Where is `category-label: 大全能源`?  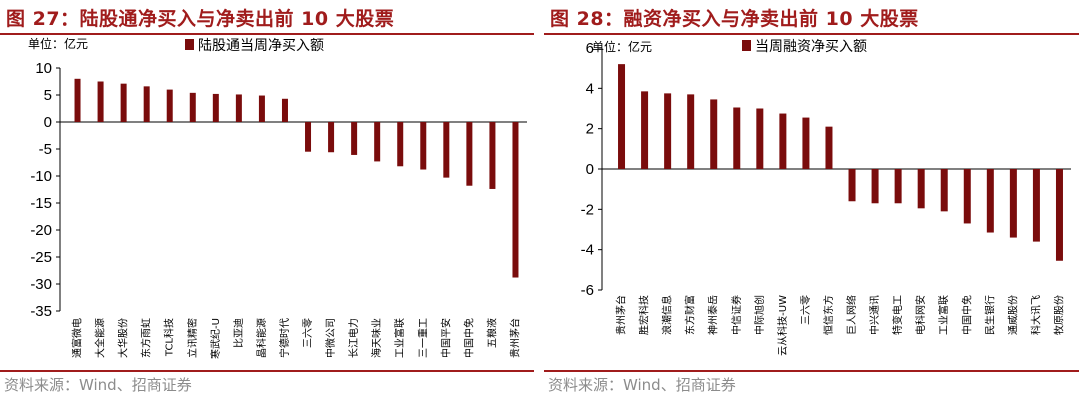 category-label: 大全能源 is located at coordinates (100, 338).